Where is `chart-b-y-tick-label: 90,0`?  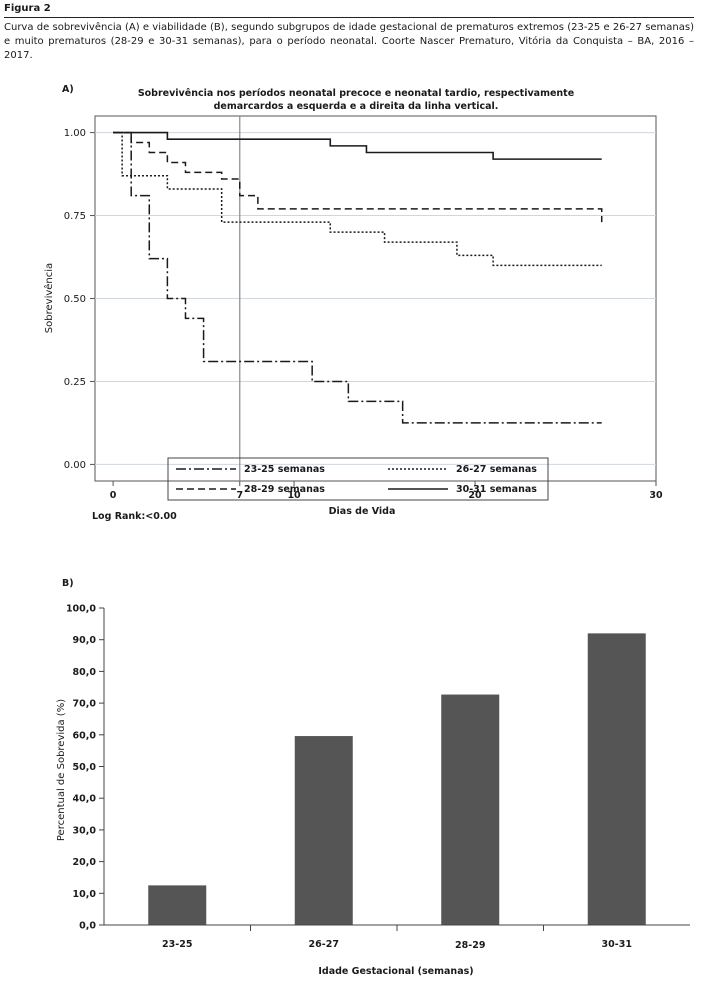 chart-b-y-tick-label: 90,0 is located at coordinates (85, 640).